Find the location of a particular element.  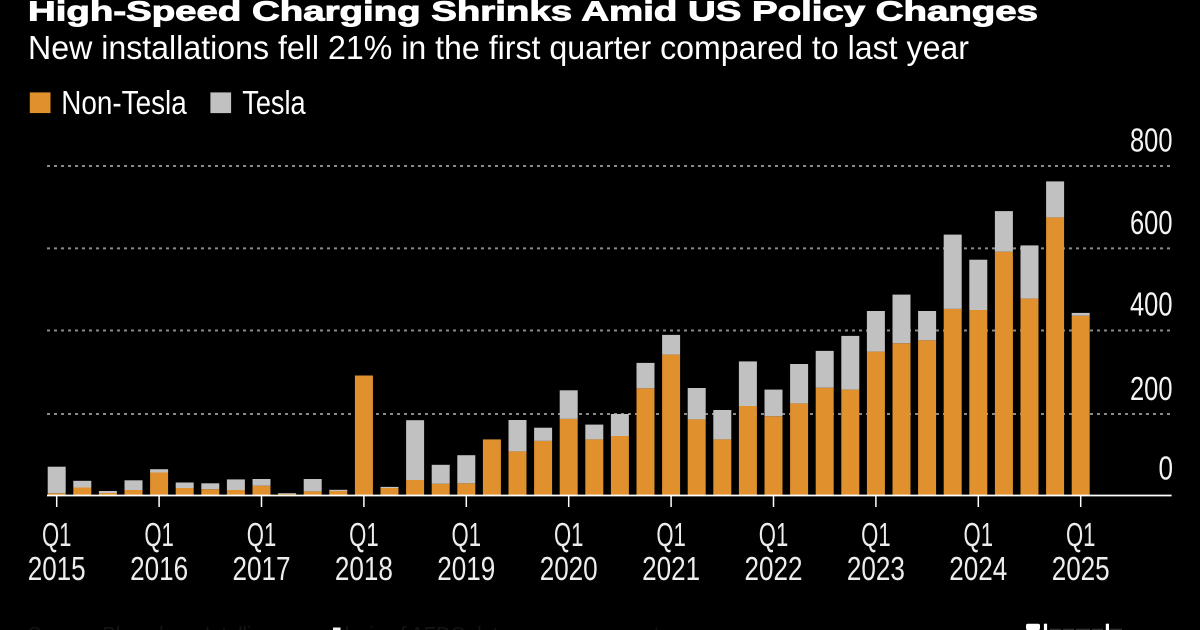

svg-text: Non-Tesla is located at coordinates (124, 102).